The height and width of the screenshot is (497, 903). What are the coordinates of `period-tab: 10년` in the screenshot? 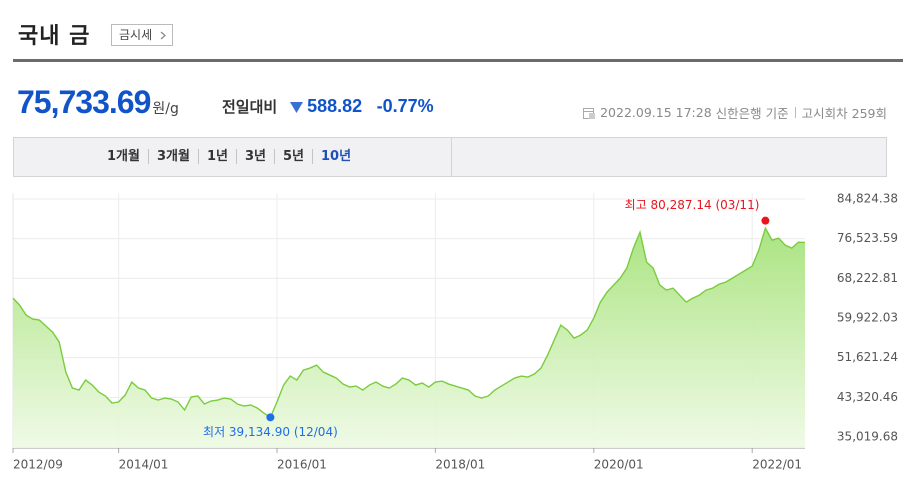 It's located at (335, 156).